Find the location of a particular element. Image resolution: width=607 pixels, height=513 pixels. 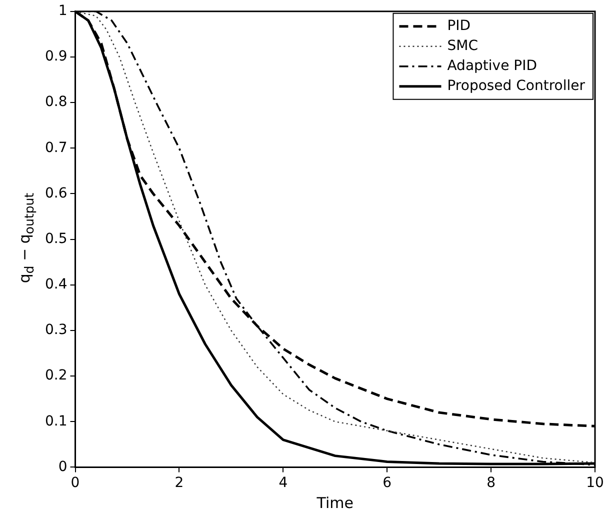

y-tick-label: 0.3 is located at coordinates (56, 330).